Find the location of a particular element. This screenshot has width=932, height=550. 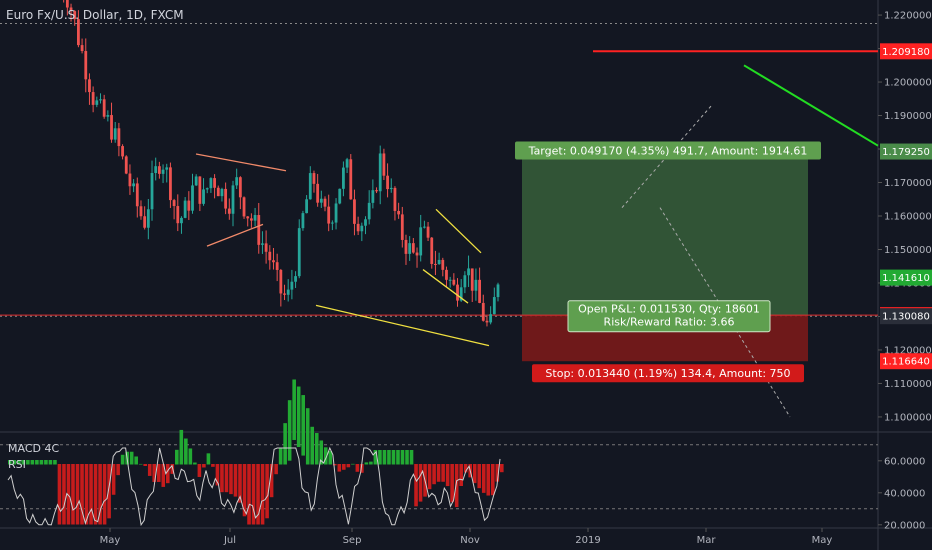

y-tick-label: 1.170000 is located at coordinates (908, 183).